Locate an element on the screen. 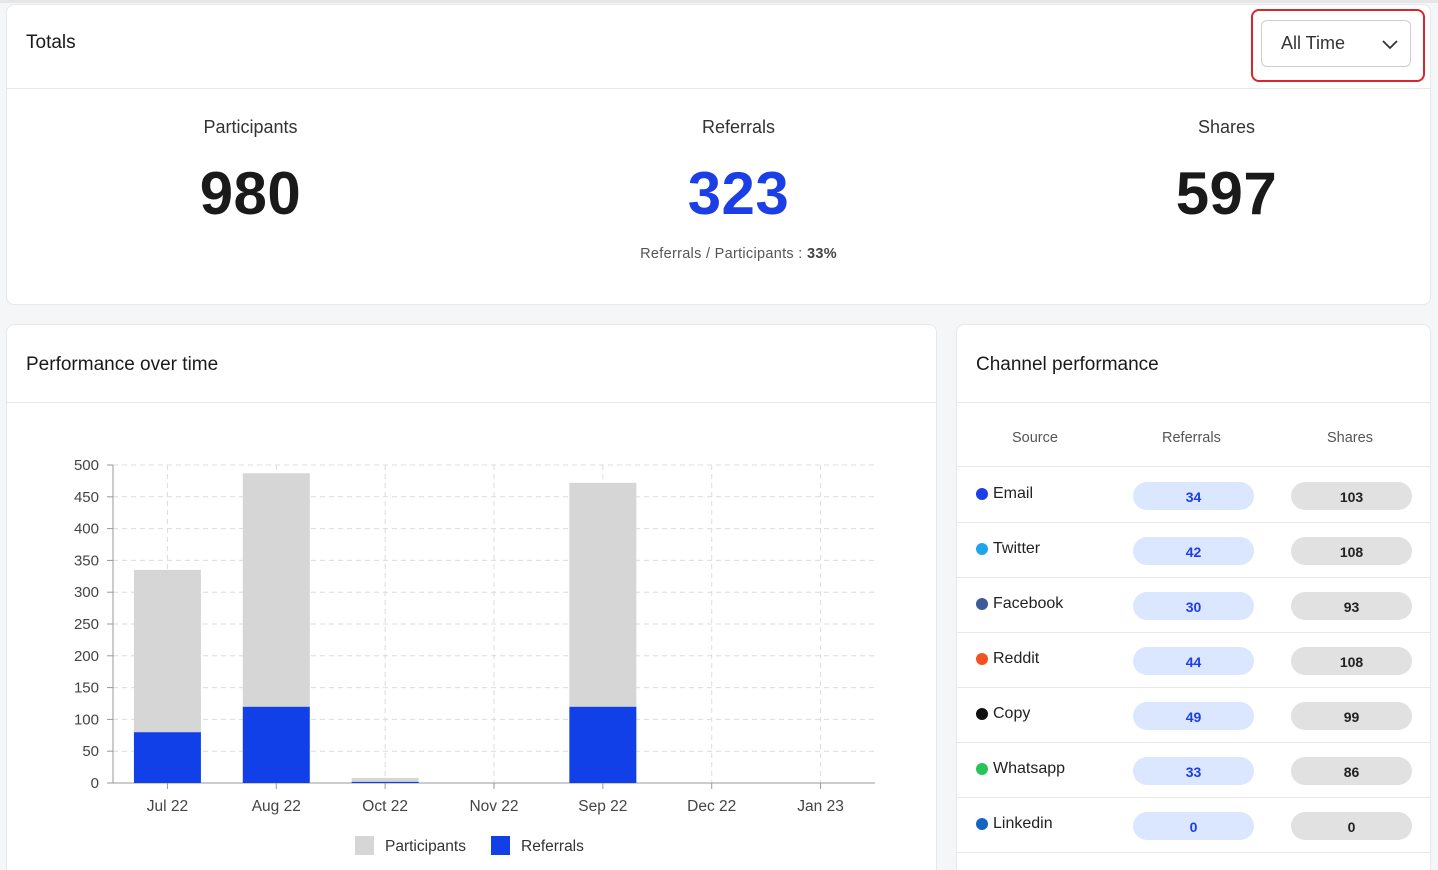 Image resolution: width=1438 pixels, height=870 pixels. col-referrals: Referrals is located at coordinates (1191, 438).